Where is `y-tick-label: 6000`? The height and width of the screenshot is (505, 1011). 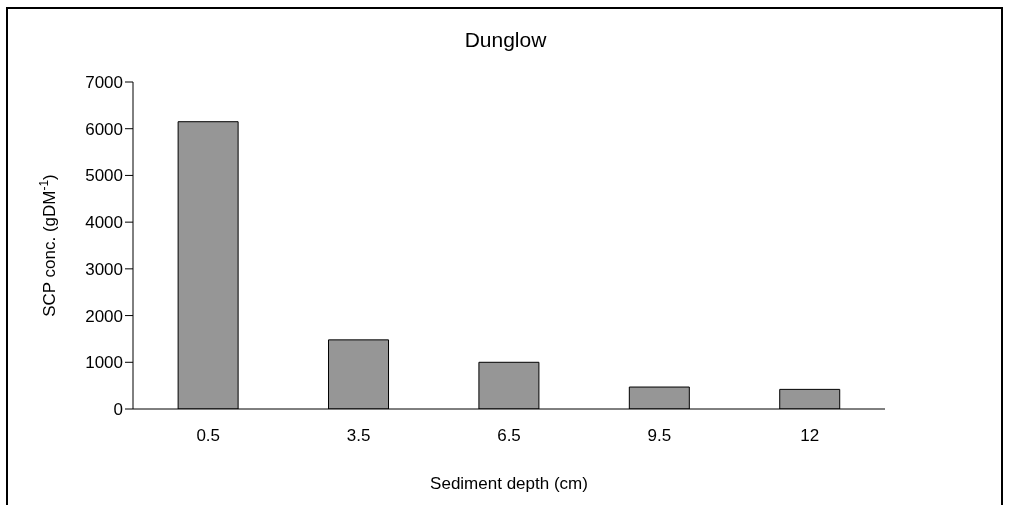 y-tick-label: 6000 is located at coordinates (104, 129).